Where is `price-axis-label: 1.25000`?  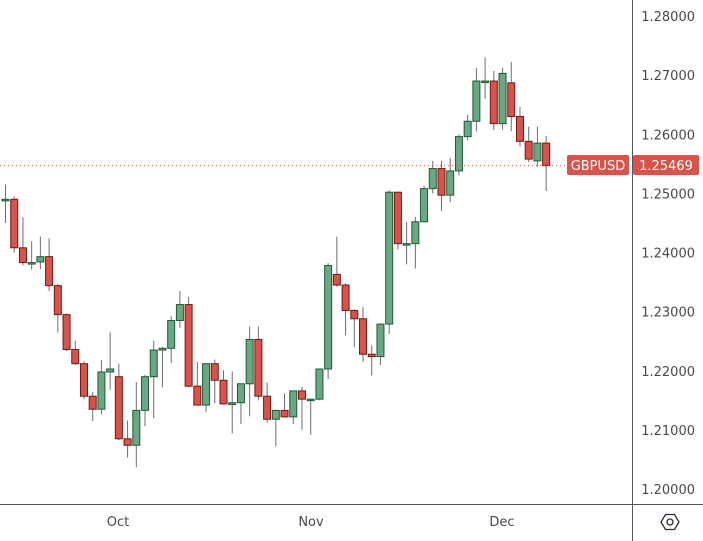 price-axis-label: 1.25000 is located at coordinates (668, 194).